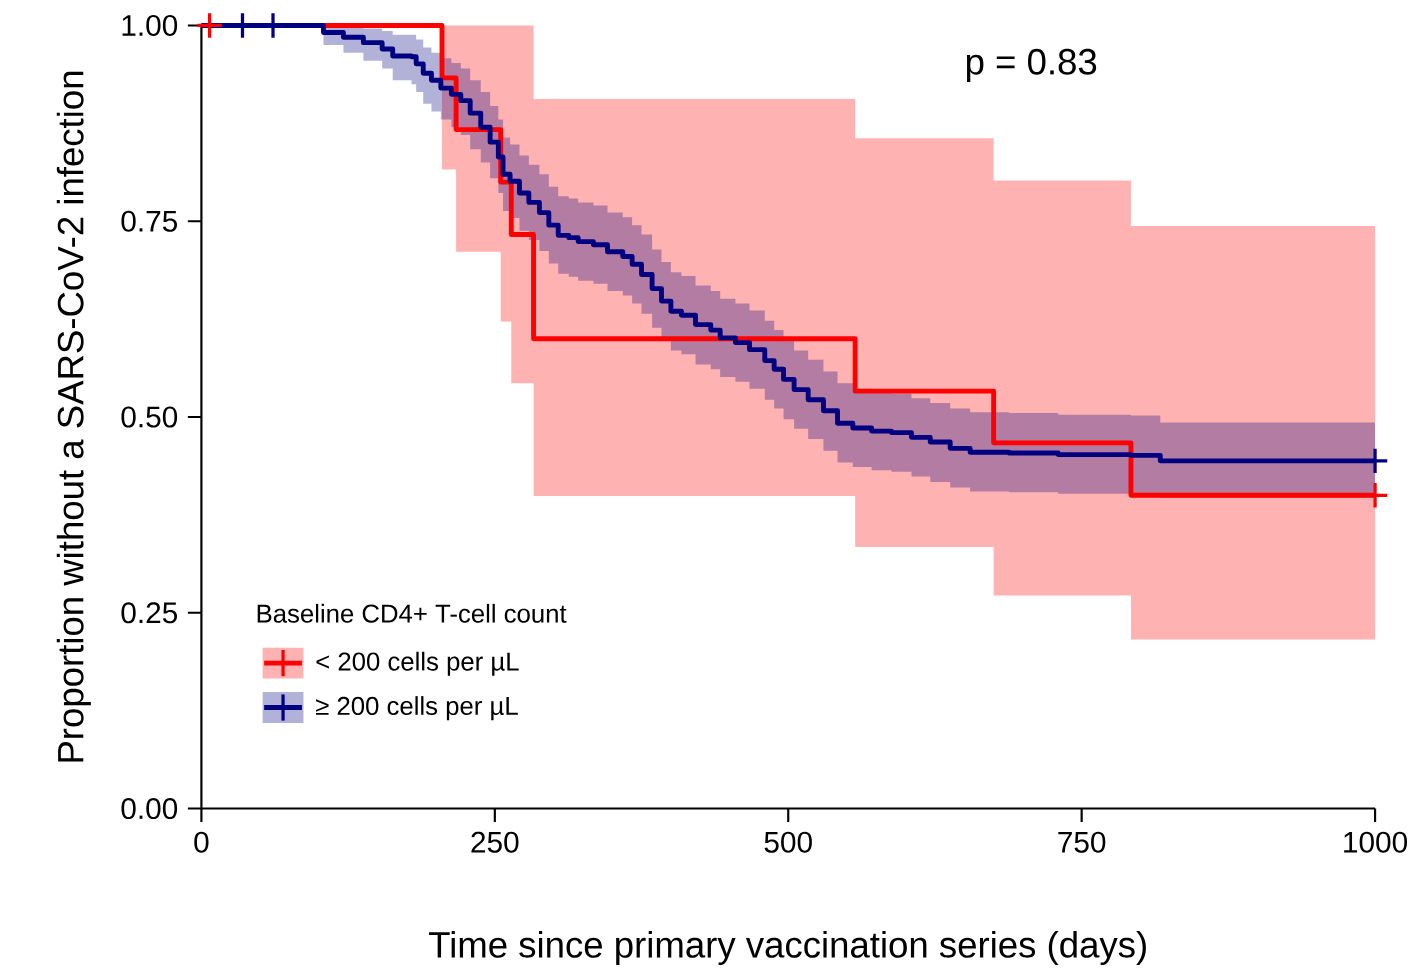  Describe the element at coordinates (149, 417) in the screenshot. I see `y-tick-label: 0.50` at that location.